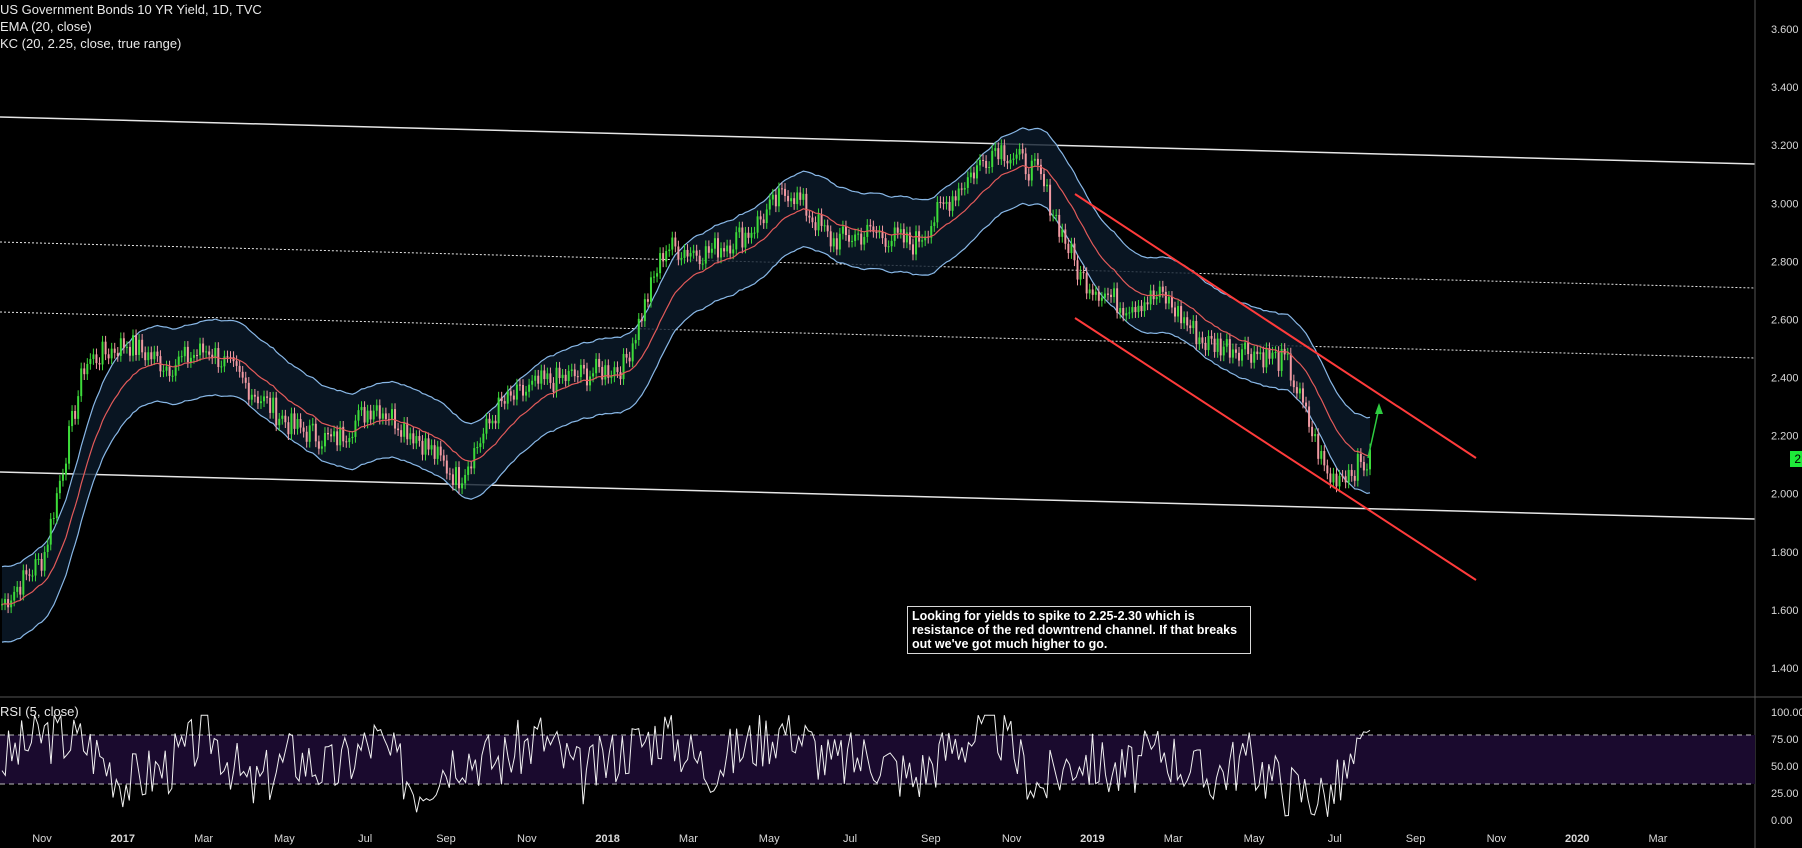 This screenshot has width=1802, height=848. I want to click on channel-upper-line, so click(1275, 326).